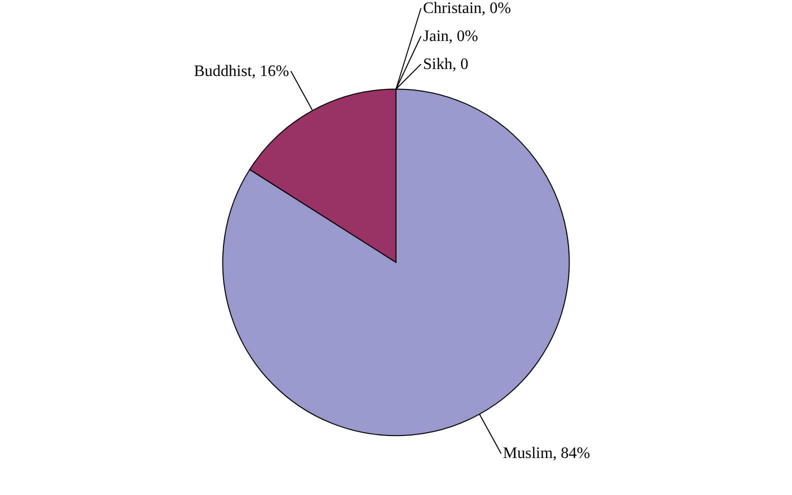 Image resolution: width=792 pixels, height=495 pixels. What do you see at coordinates (242, 71) in the screenshot?
I see `slice-label: Buddhist, 16%` at bounding box center [242, 71].